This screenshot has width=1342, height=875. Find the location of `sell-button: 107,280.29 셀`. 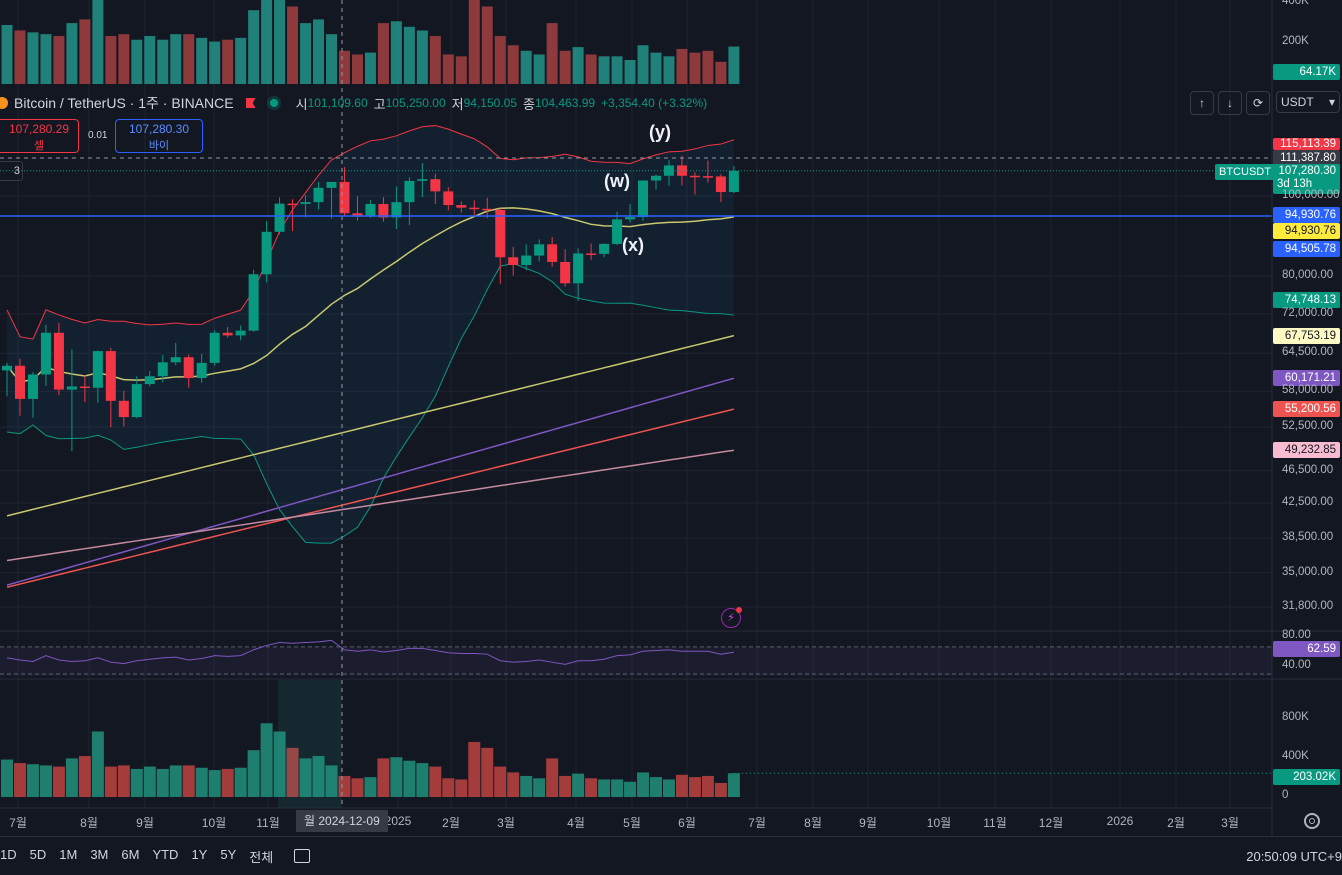

sell-button: 107,280.29 셀 is located at coordinates (39, 136).